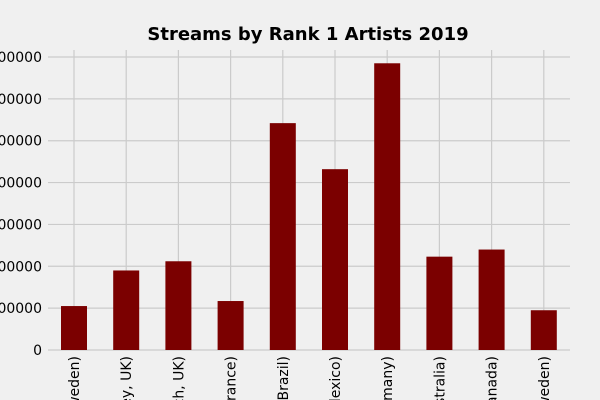 The height and width of the screenshot is (400, 600). I want to click on x-tick-label: anada), so click(493, 378).